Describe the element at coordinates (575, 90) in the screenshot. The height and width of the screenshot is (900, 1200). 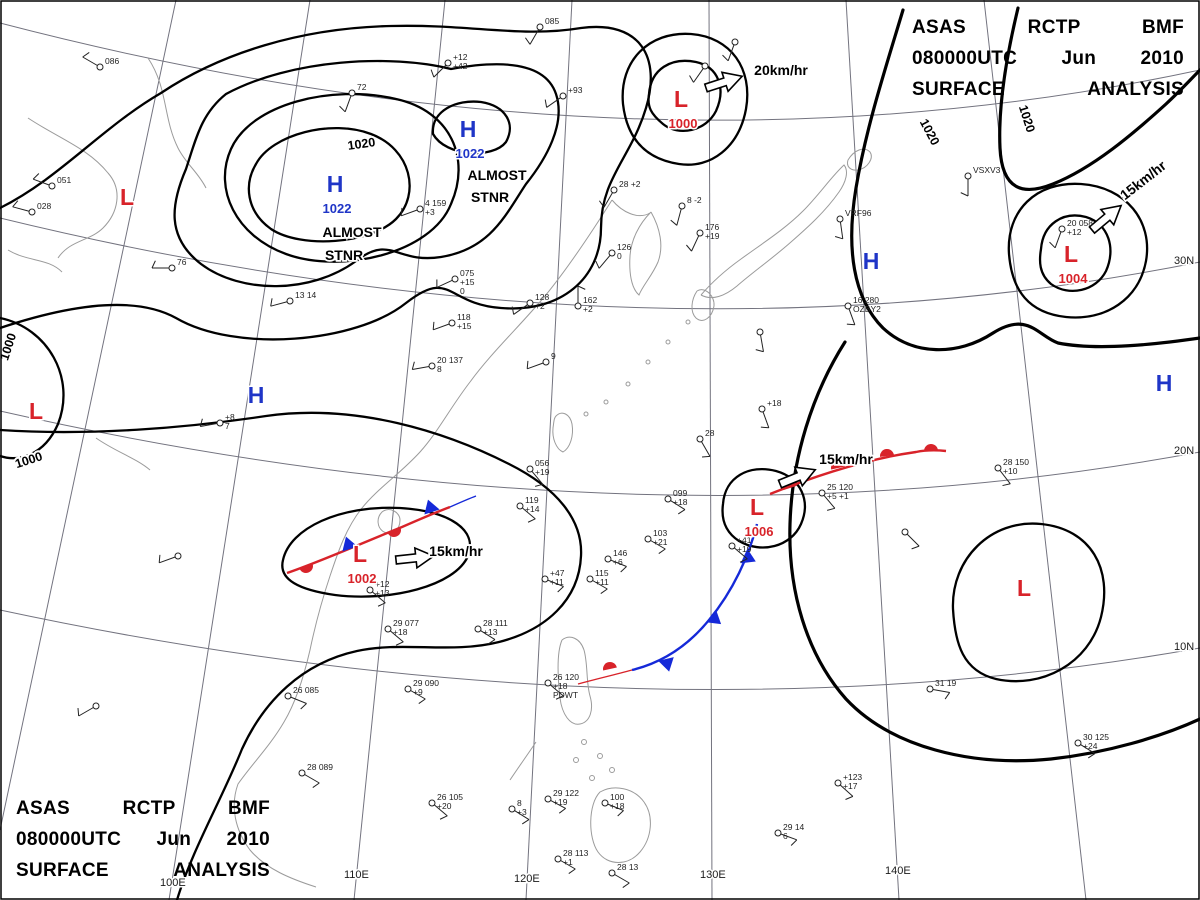
I see `station-value-text: +93` at that location.